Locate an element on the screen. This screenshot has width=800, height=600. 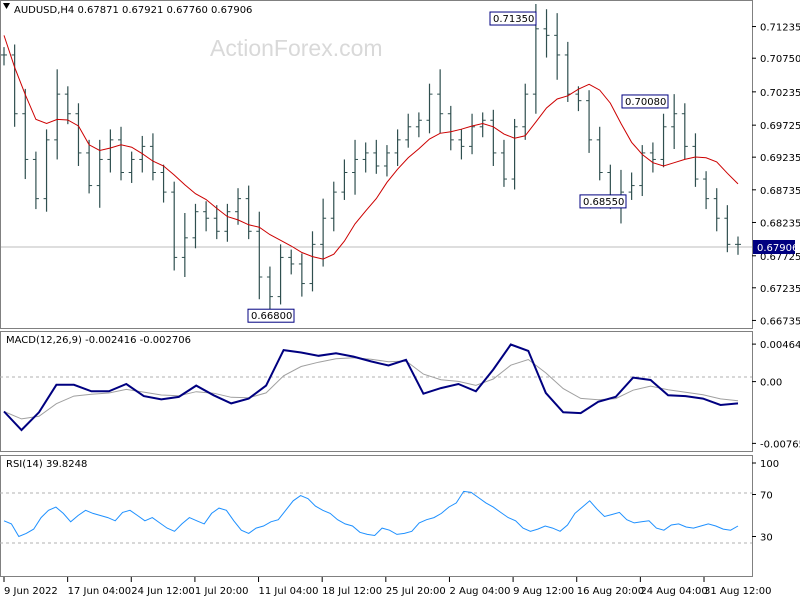
annotation-label: 0.71350 is located at coordinates (513, 19).